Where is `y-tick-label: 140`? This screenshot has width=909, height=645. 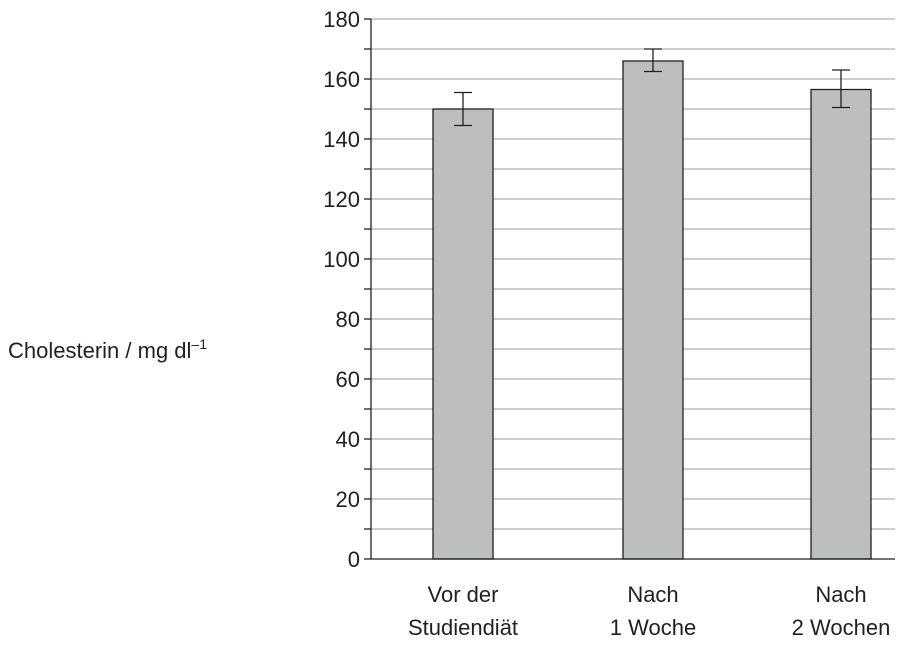 y-tick-label: 140 is located at coordinates (341, 139).